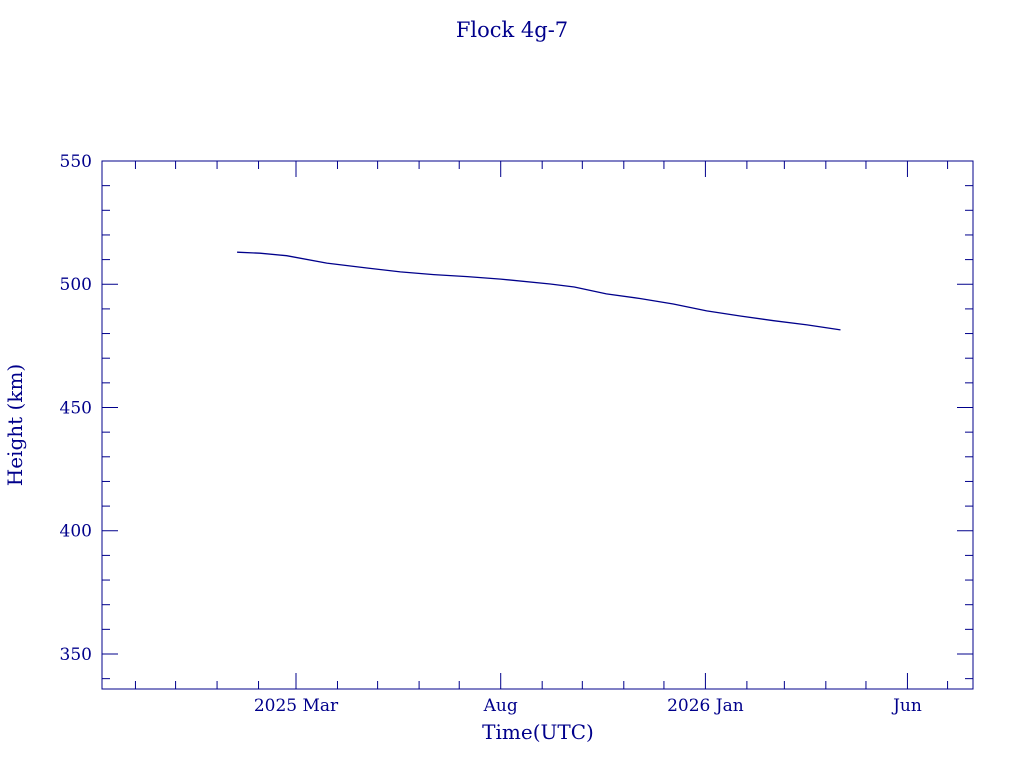 The width and height of the screenshot is (1024, 768). What do you see at coordinates (906, 706) in the screenshot?
I see `x-tick-label: Jun` at bounding box center [906, 706].